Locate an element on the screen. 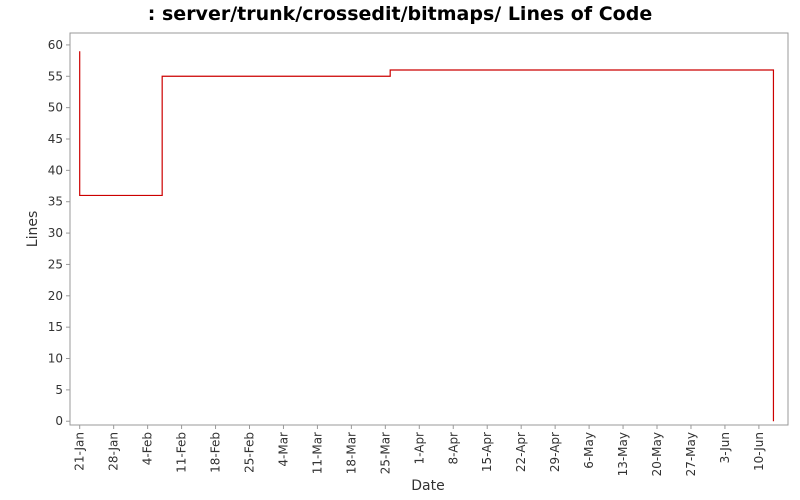 The height and width of the screenshot is (500, 800). x-tick-label: 1-Apr is located at coordinates (419, 448).